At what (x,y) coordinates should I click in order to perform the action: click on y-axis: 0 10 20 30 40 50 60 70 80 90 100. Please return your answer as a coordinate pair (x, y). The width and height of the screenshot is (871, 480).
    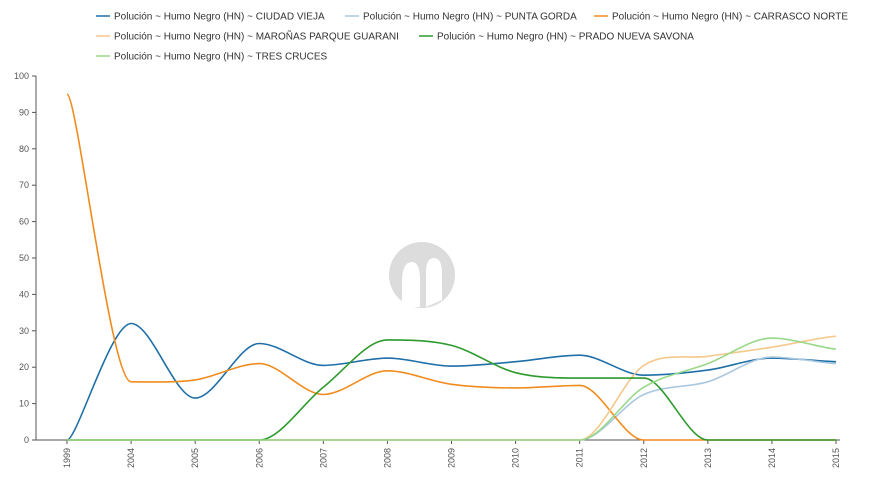
    Looking at the image, I should click on (25, 258).